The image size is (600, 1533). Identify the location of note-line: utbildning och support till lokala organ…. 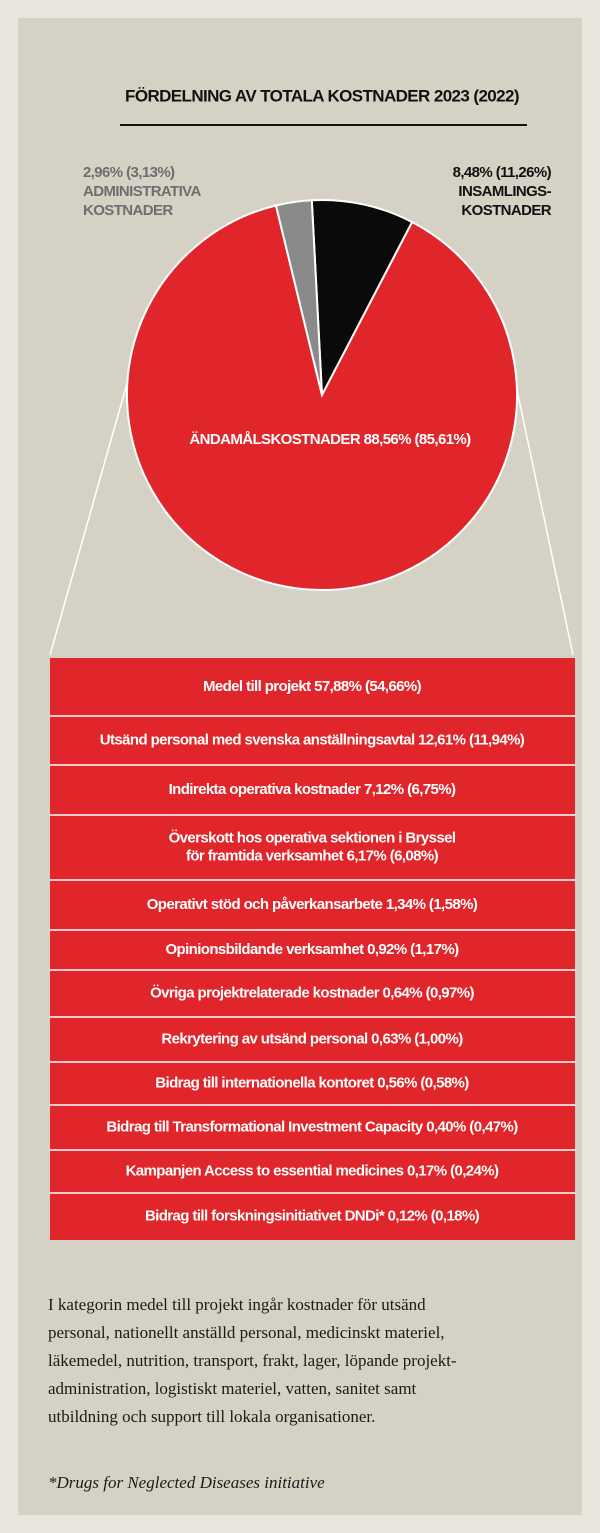
(211, 1416).